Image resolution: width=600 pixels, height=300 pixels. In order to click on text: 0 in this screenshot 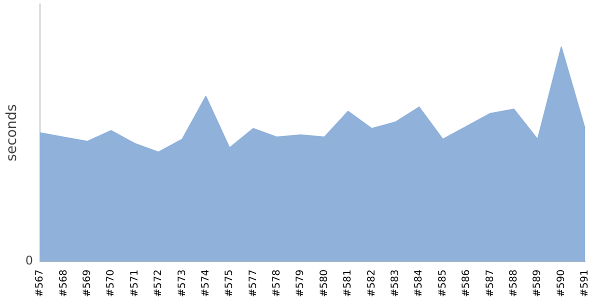, I will do `click(29, 261)`.